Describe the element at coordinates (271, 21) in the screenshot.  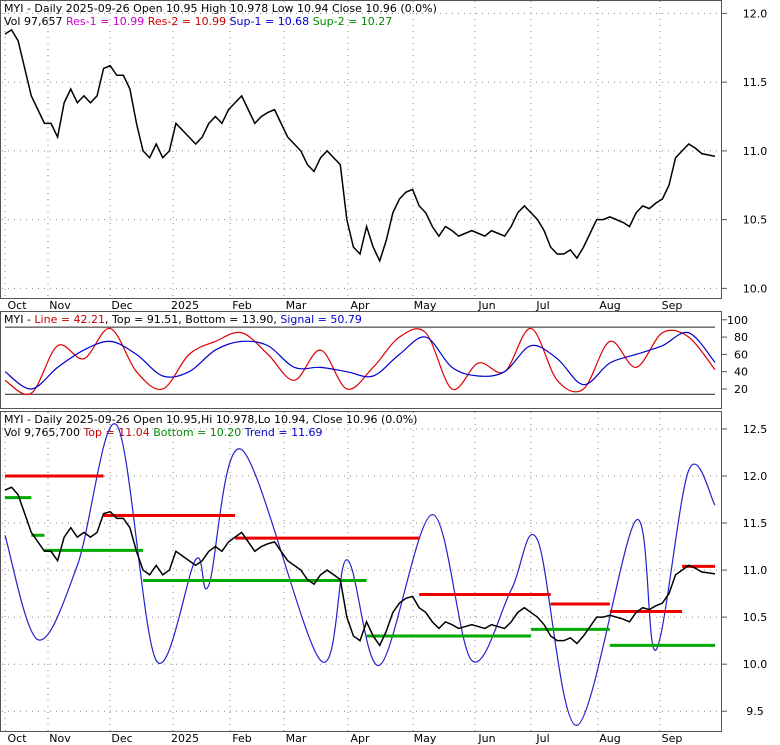
I see `header-segment: Sup-1 = 10.68` at that location.